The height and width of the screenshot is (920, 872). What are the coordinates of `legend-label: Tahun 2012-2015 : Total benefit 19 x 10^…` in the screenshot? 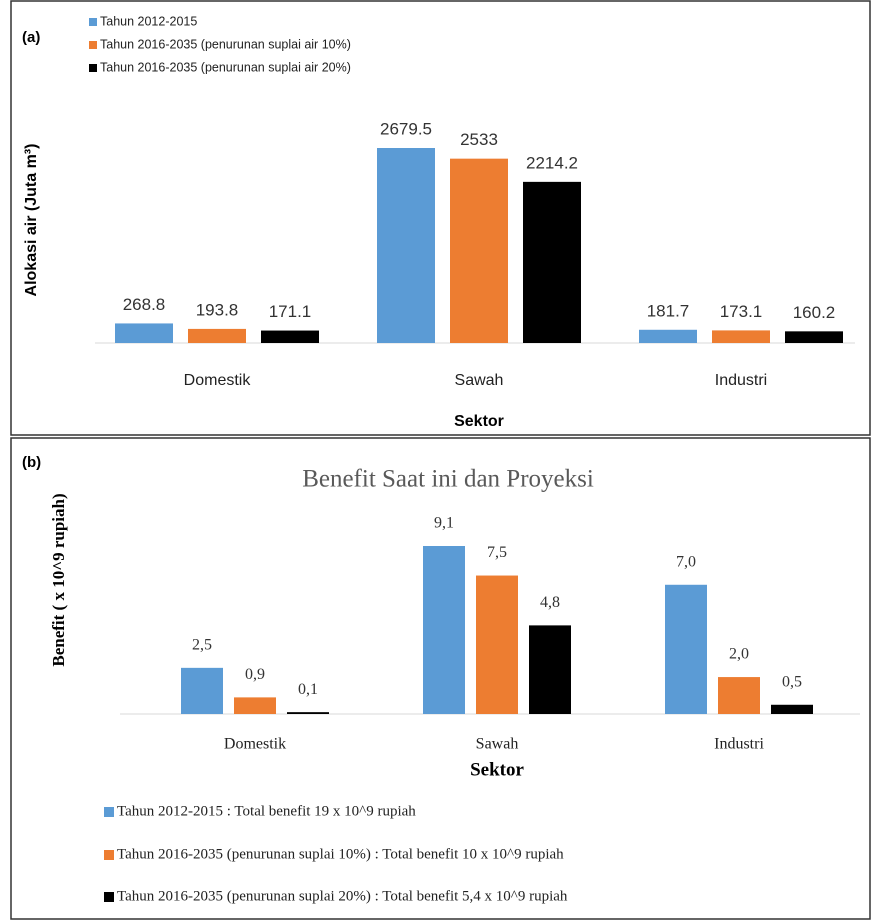 It's located at (266, 811).